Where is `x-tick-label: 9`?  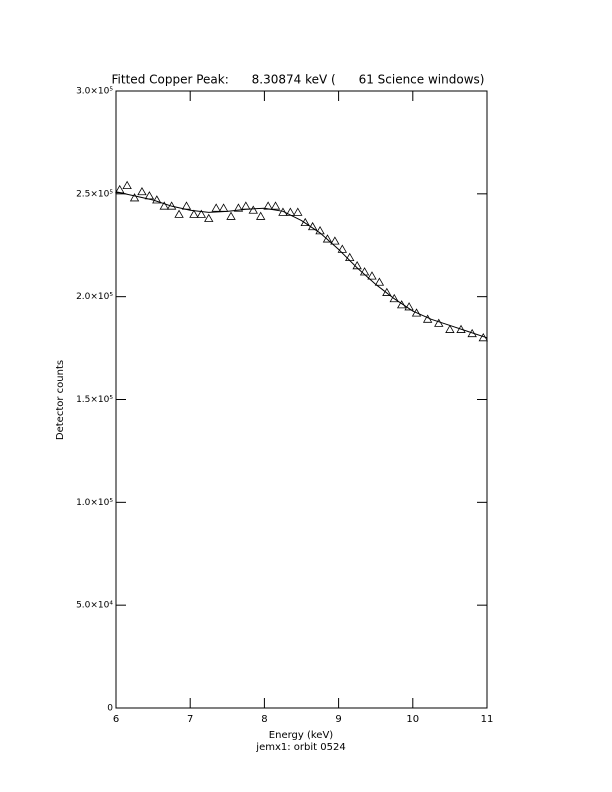 x-tick-label: 9 is located at coordinates (338, 719).